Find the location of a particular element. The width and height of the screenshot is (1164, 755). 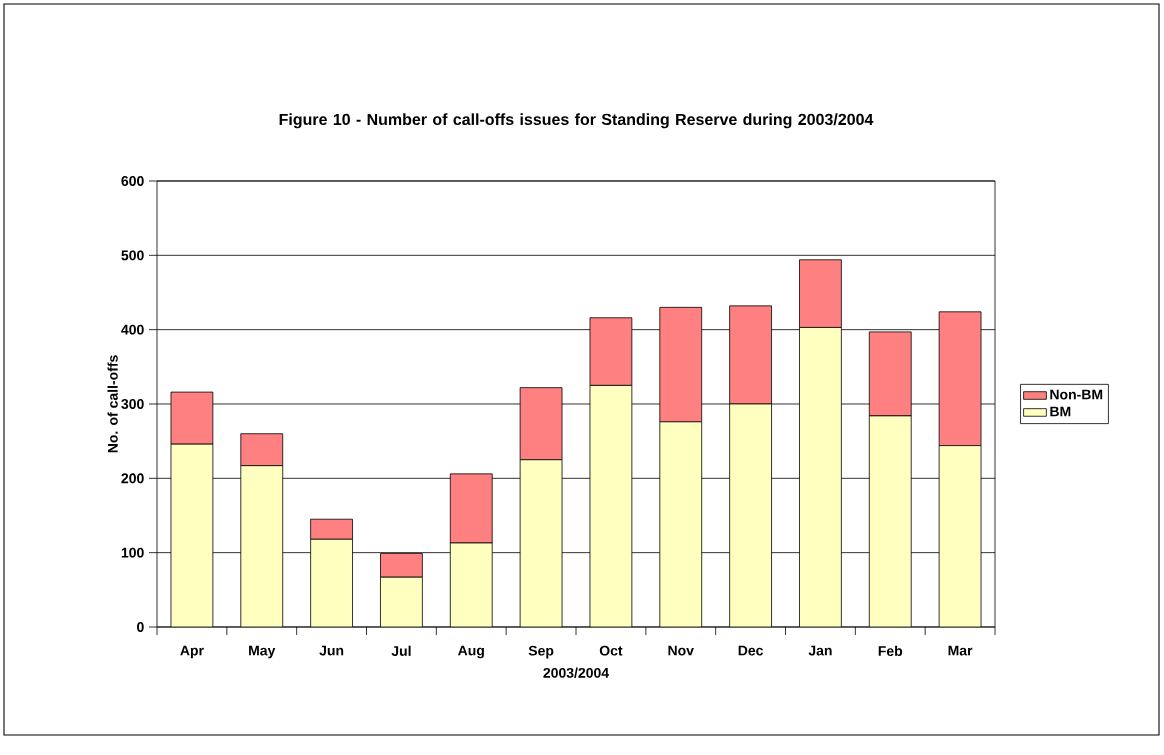

chart-title: Figure 10 - Number of call-offs issues for Standing Reserve during 2003/2004 is located at coordinates (576, 121).